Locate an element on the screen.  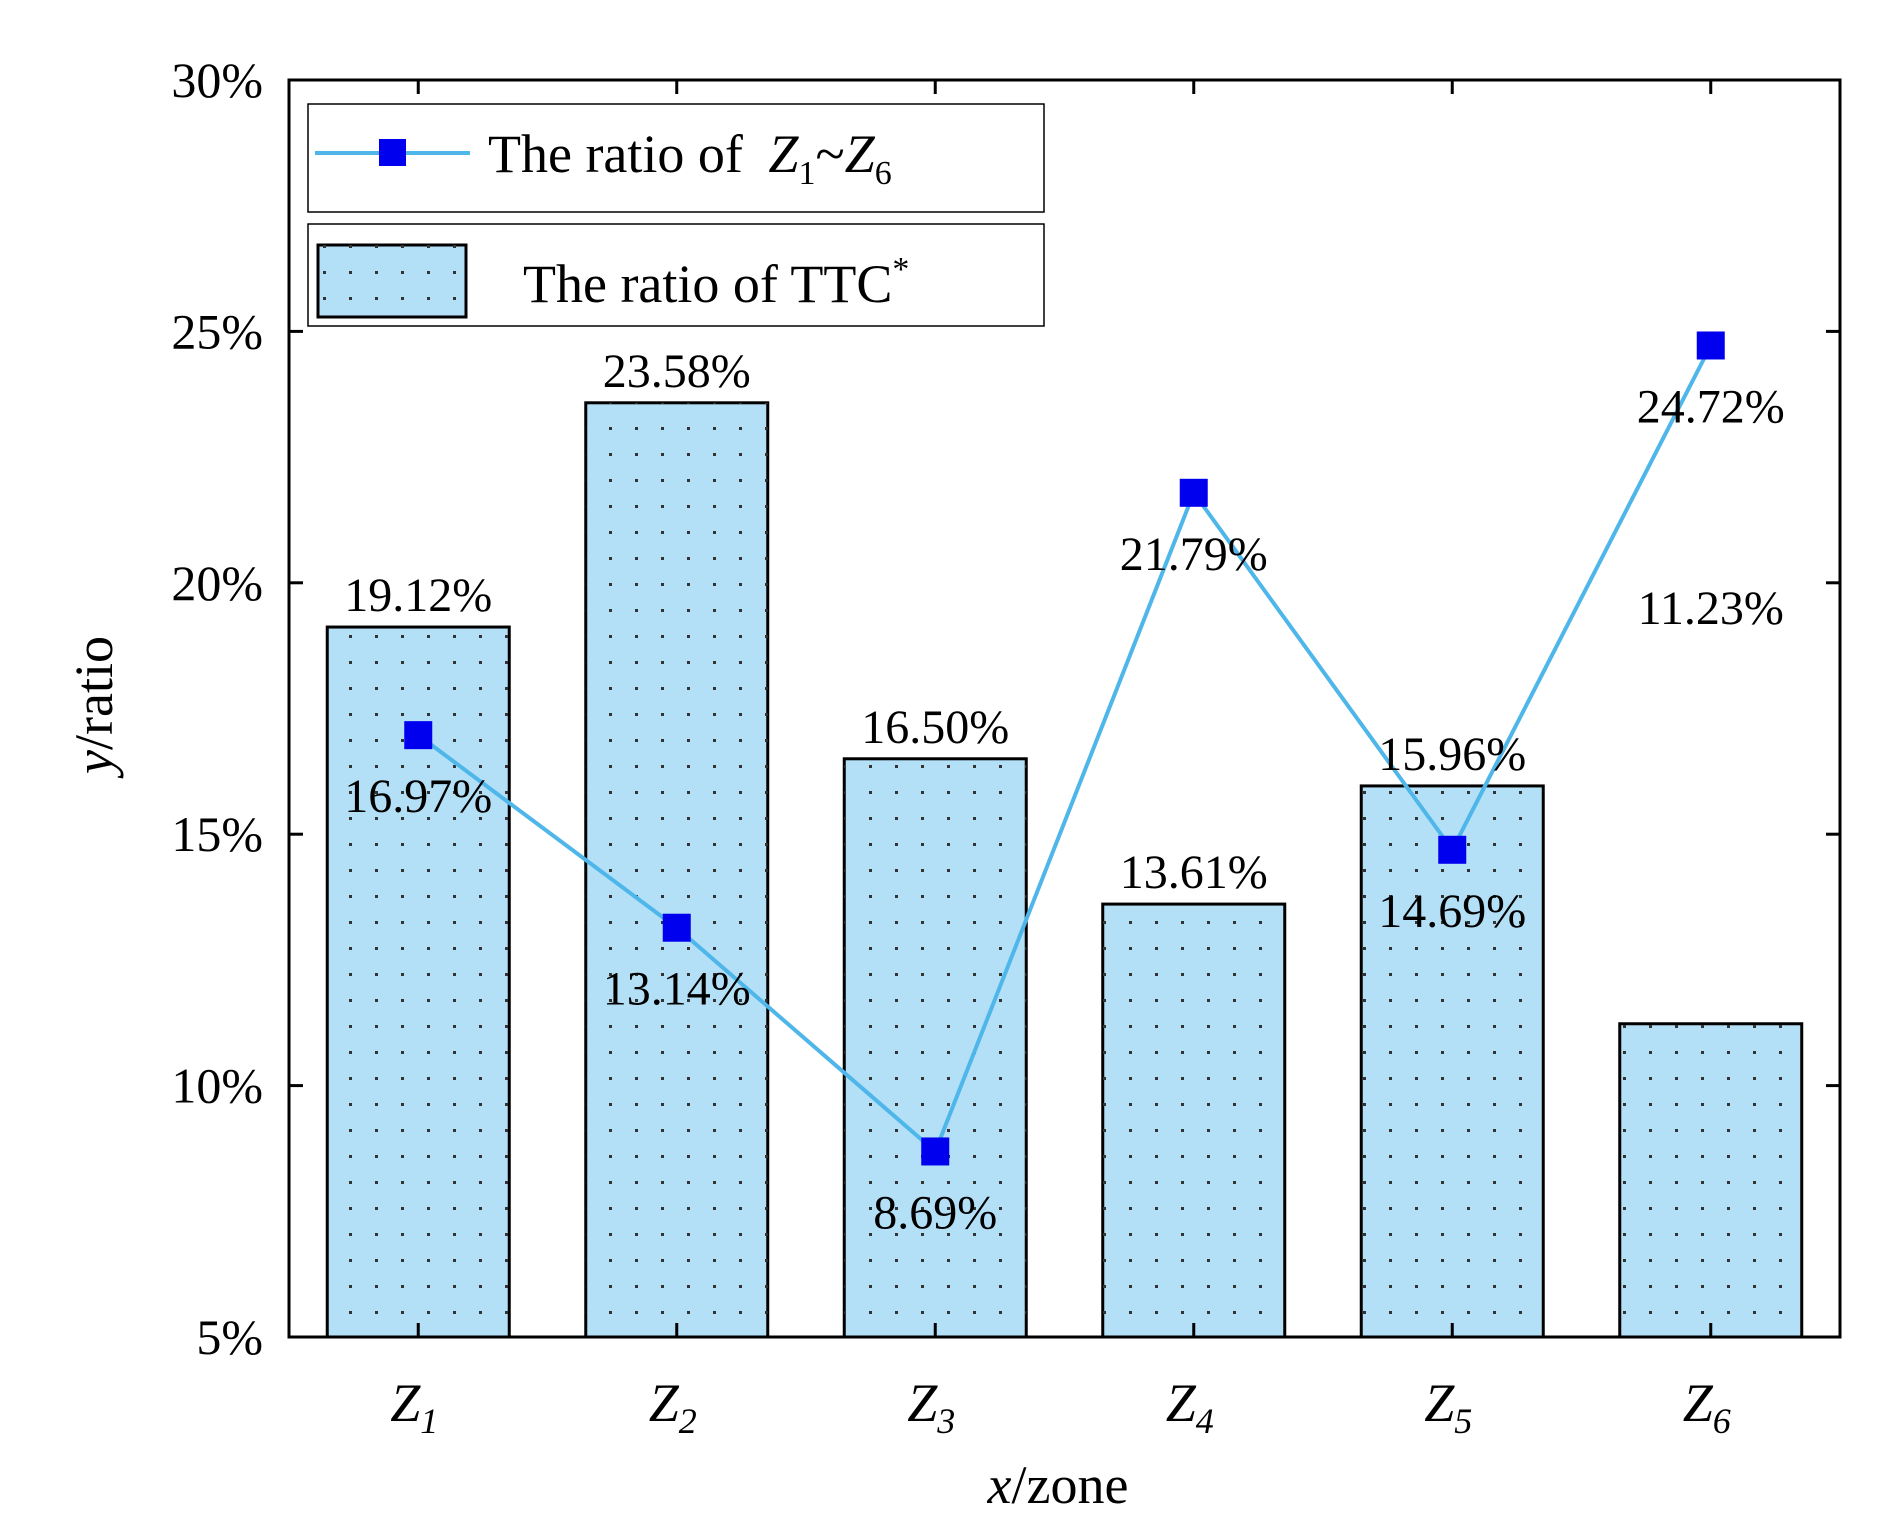
bar-value-label: 23.58% is located at coordinates (677, 371).